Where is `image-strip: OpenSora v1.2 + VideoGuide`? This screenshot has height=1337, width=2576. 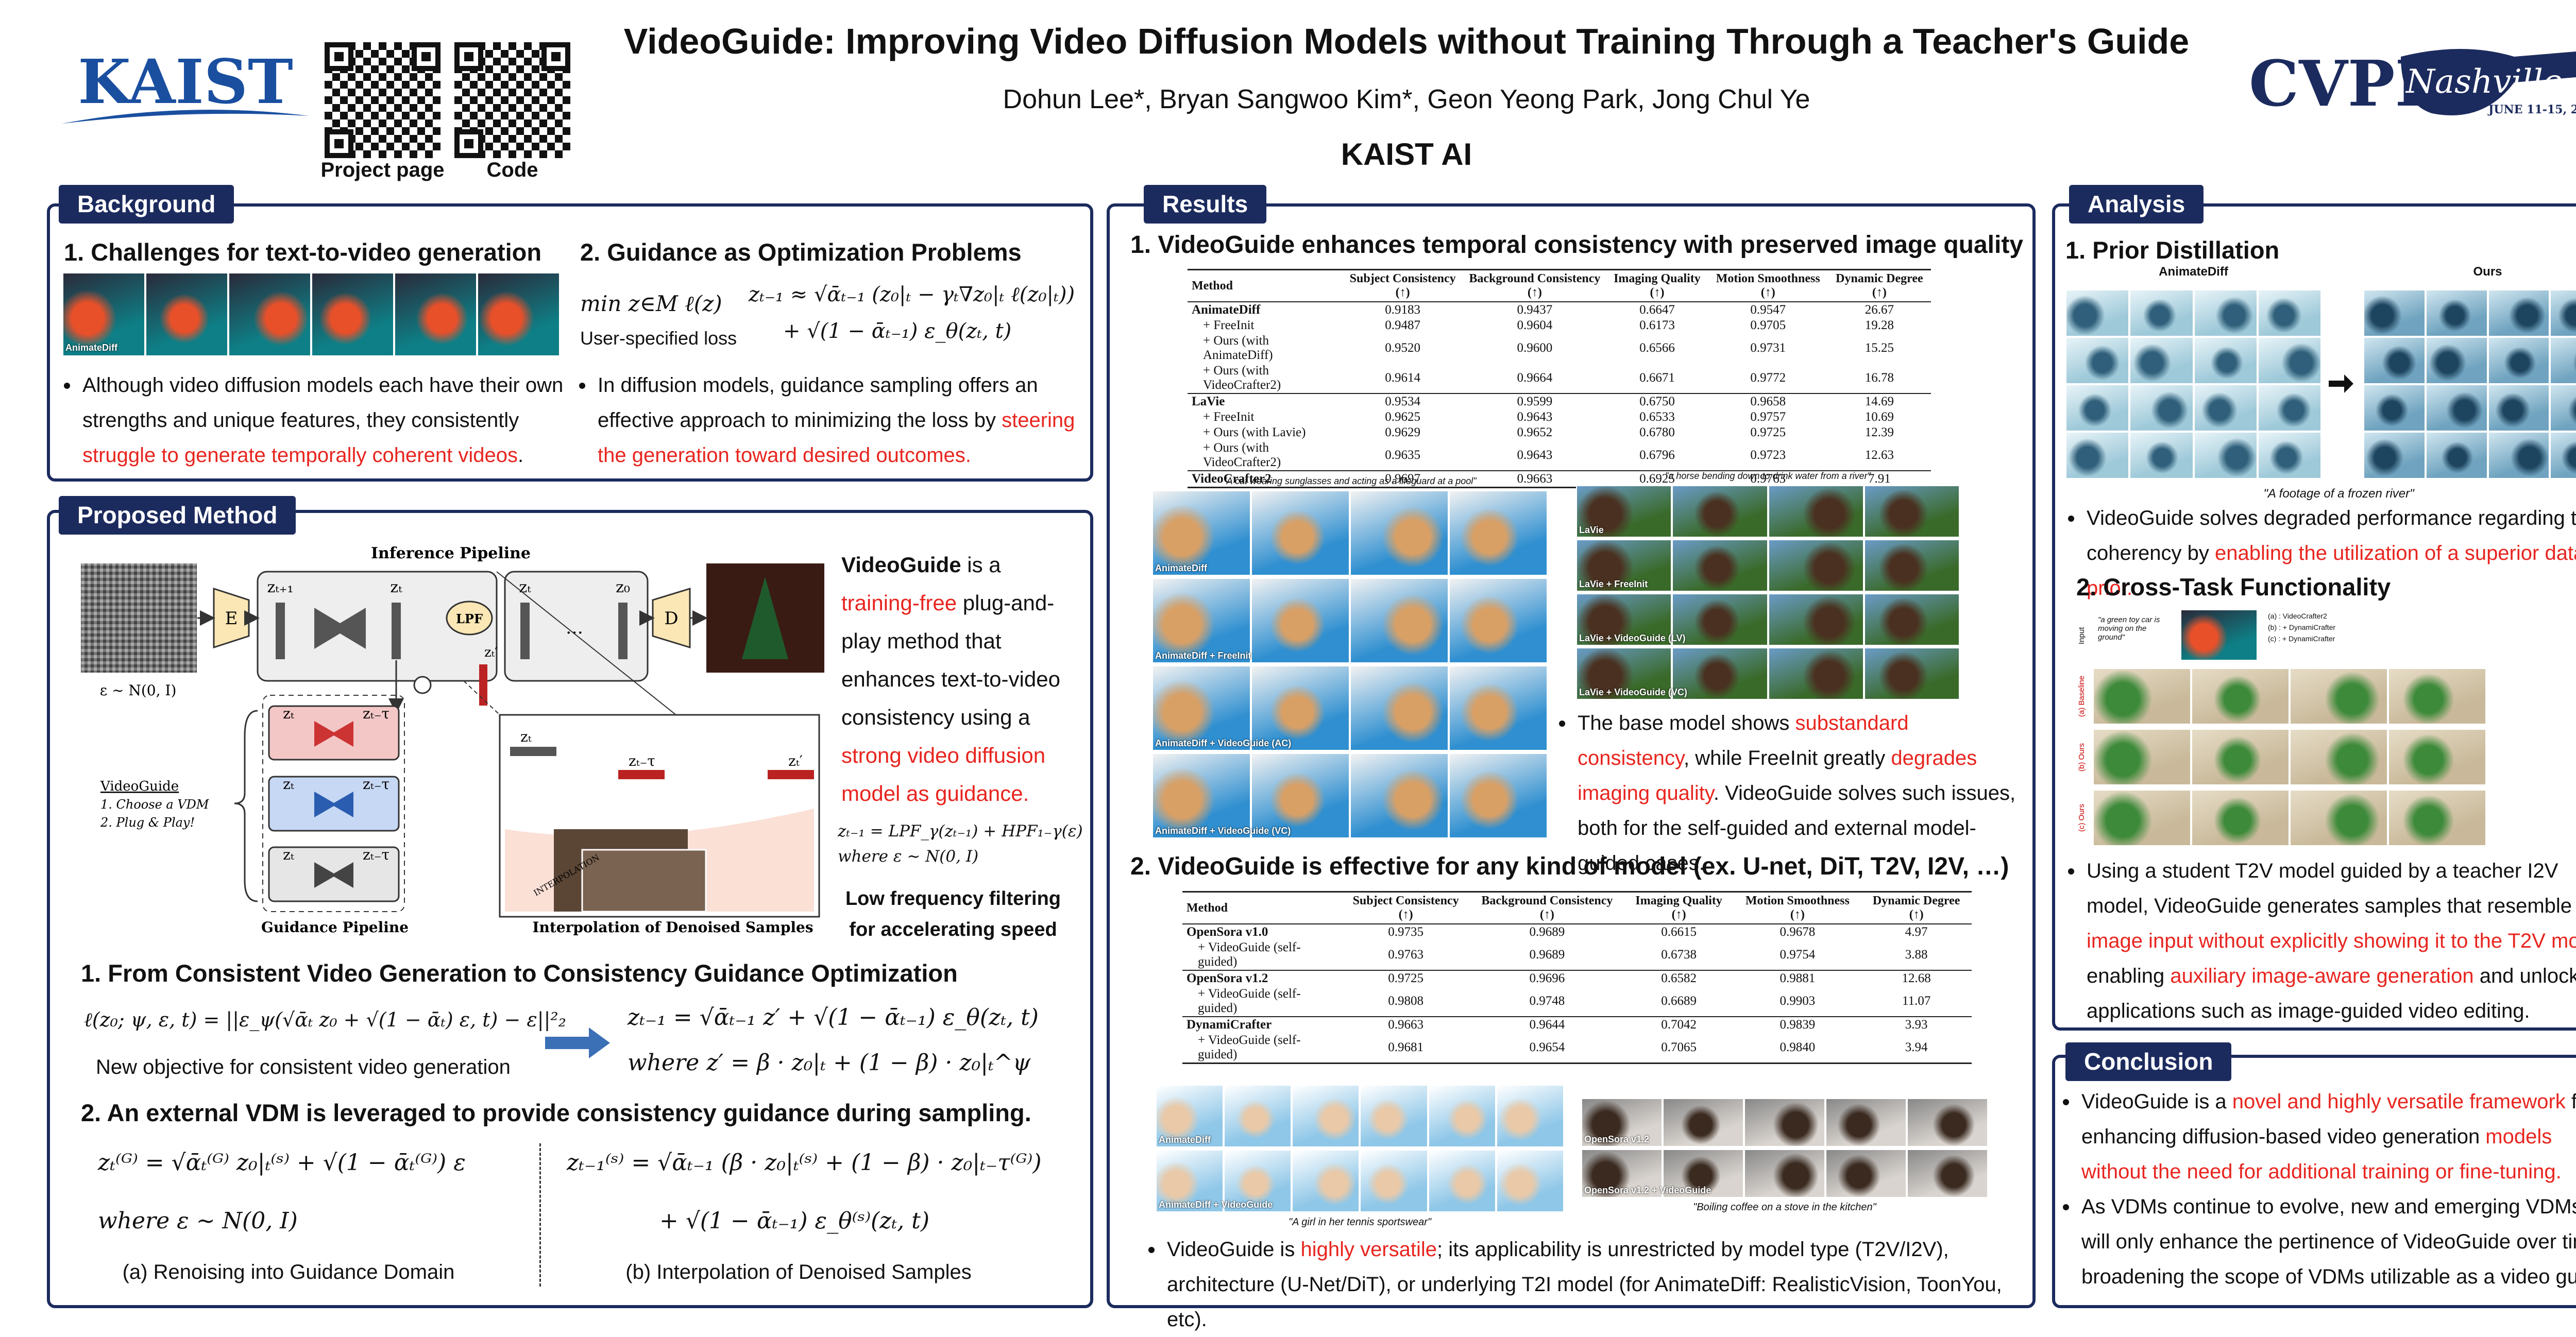 image-strip: OpenSora v1.2 + VideoGuide is located at coordinates (1784, 1173).